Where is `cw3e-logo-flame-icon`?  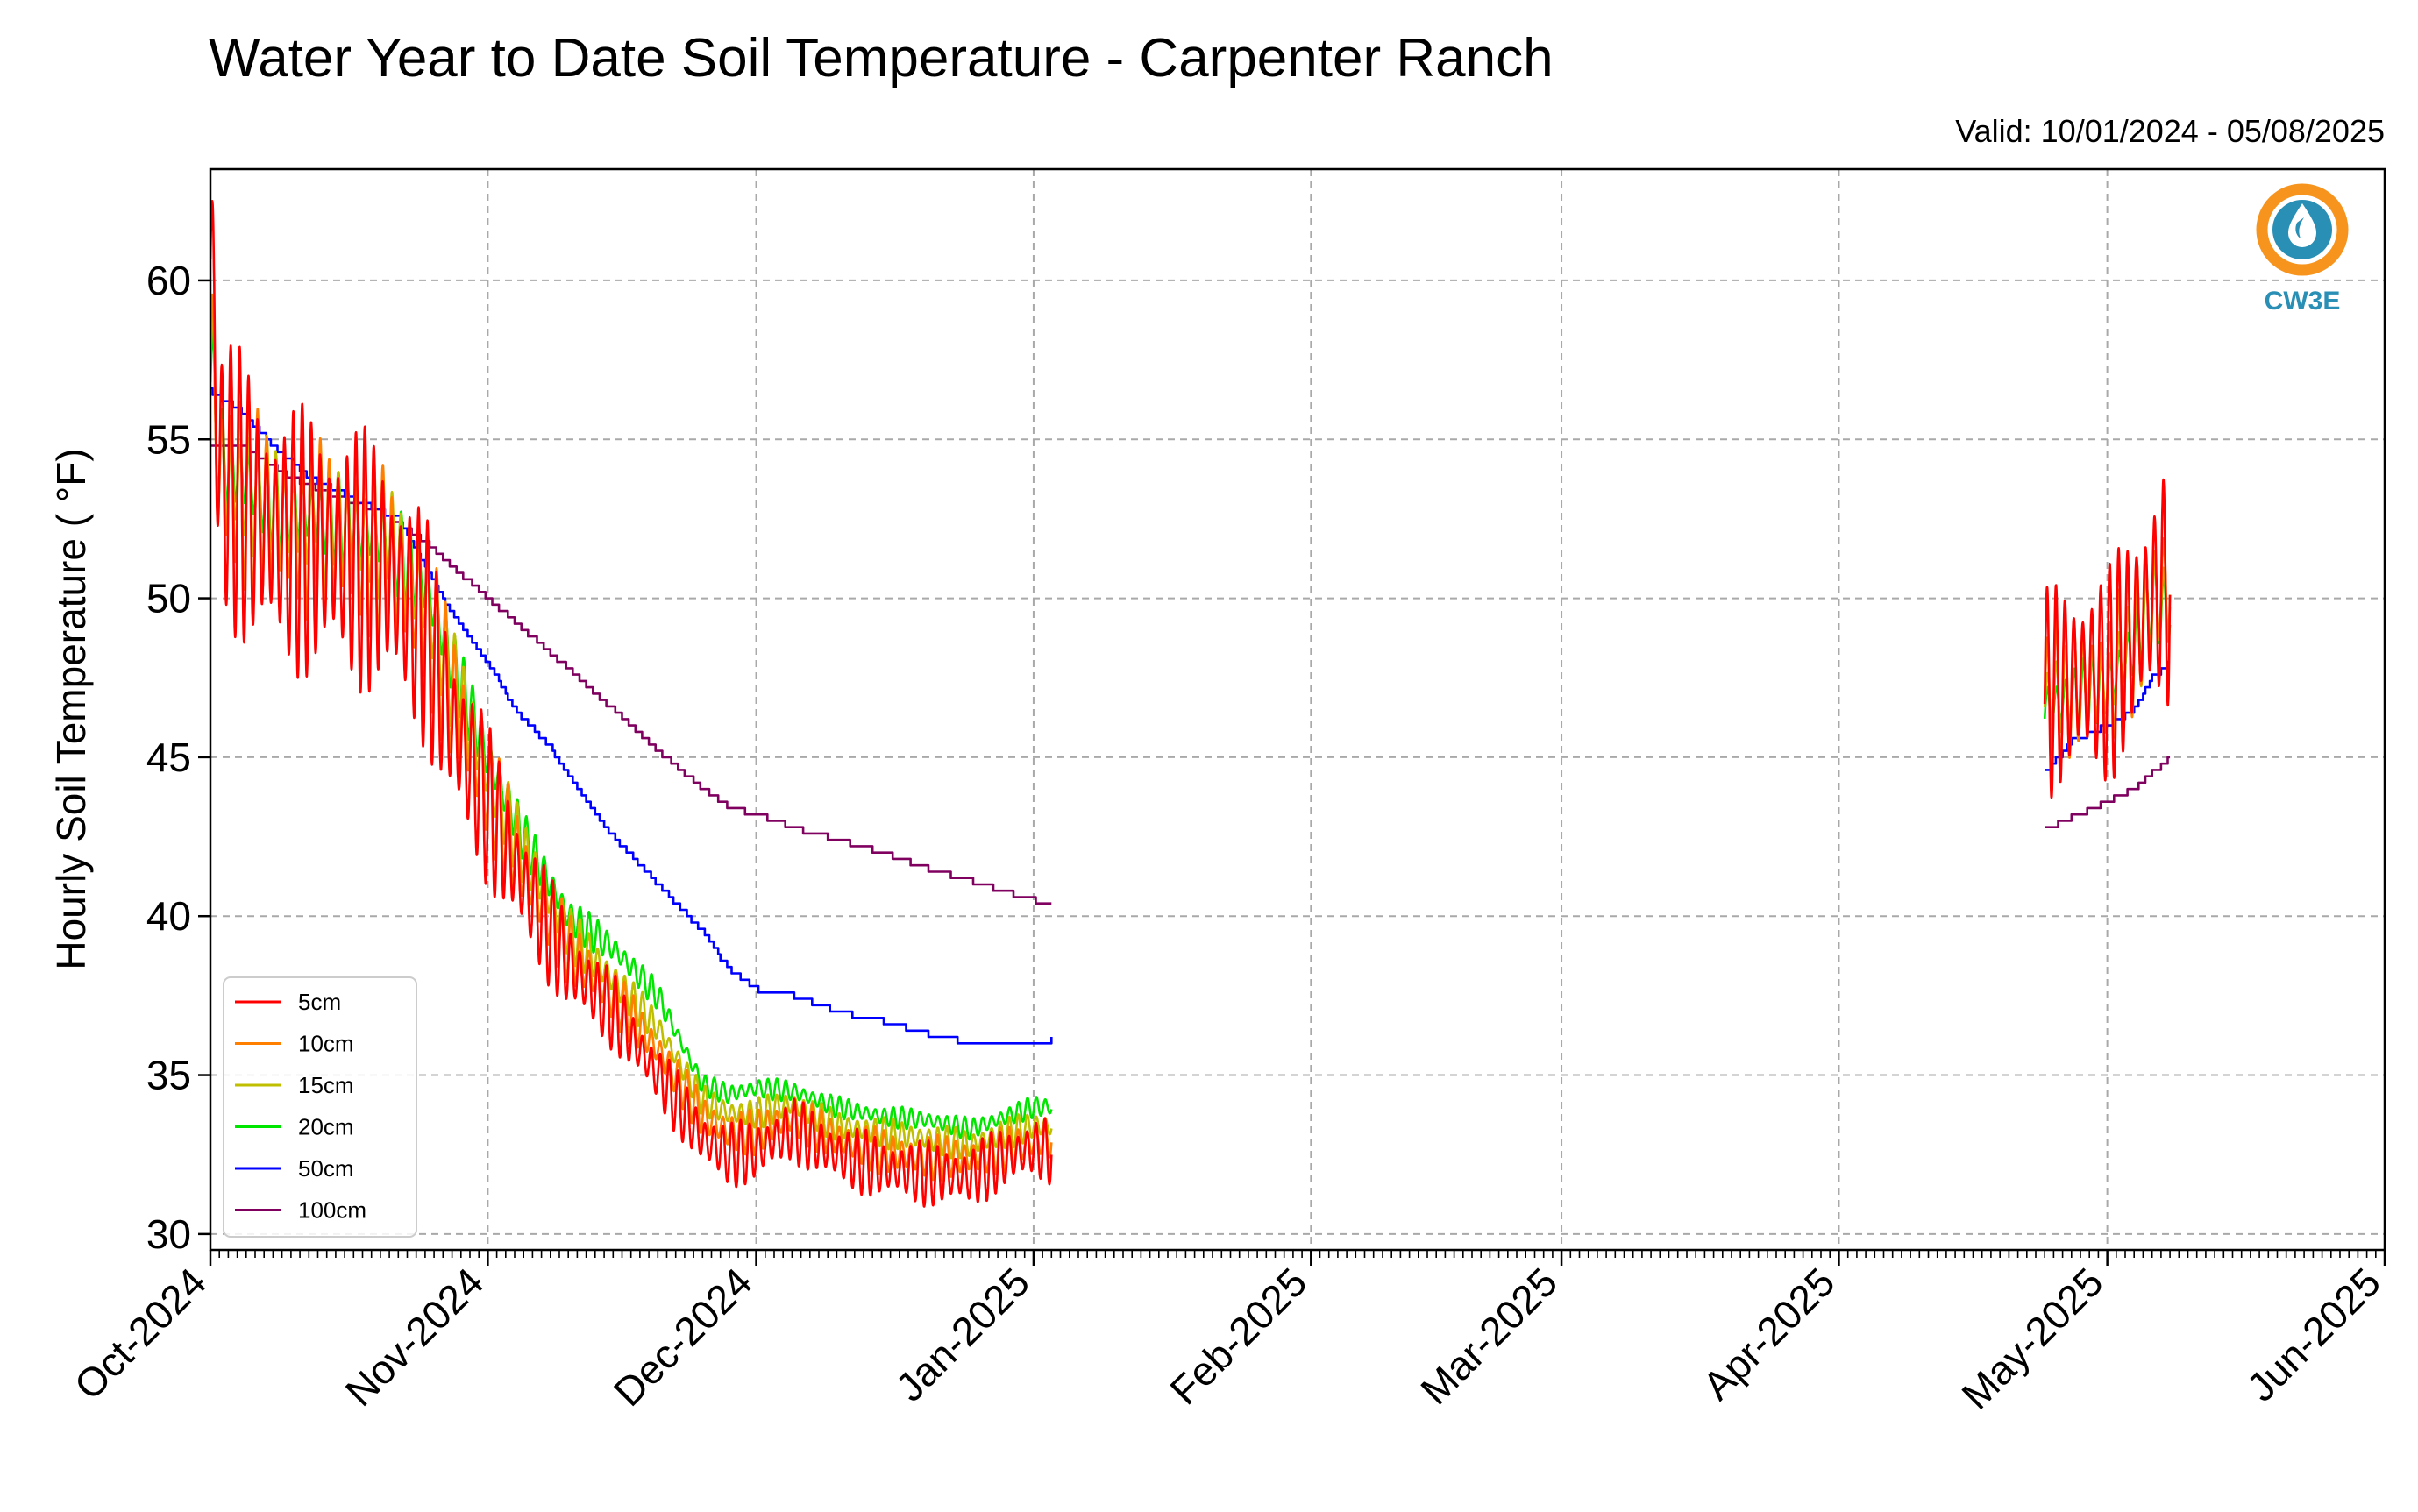 cw3e-logo-flame-icon is located at coordinates (2299, 227).